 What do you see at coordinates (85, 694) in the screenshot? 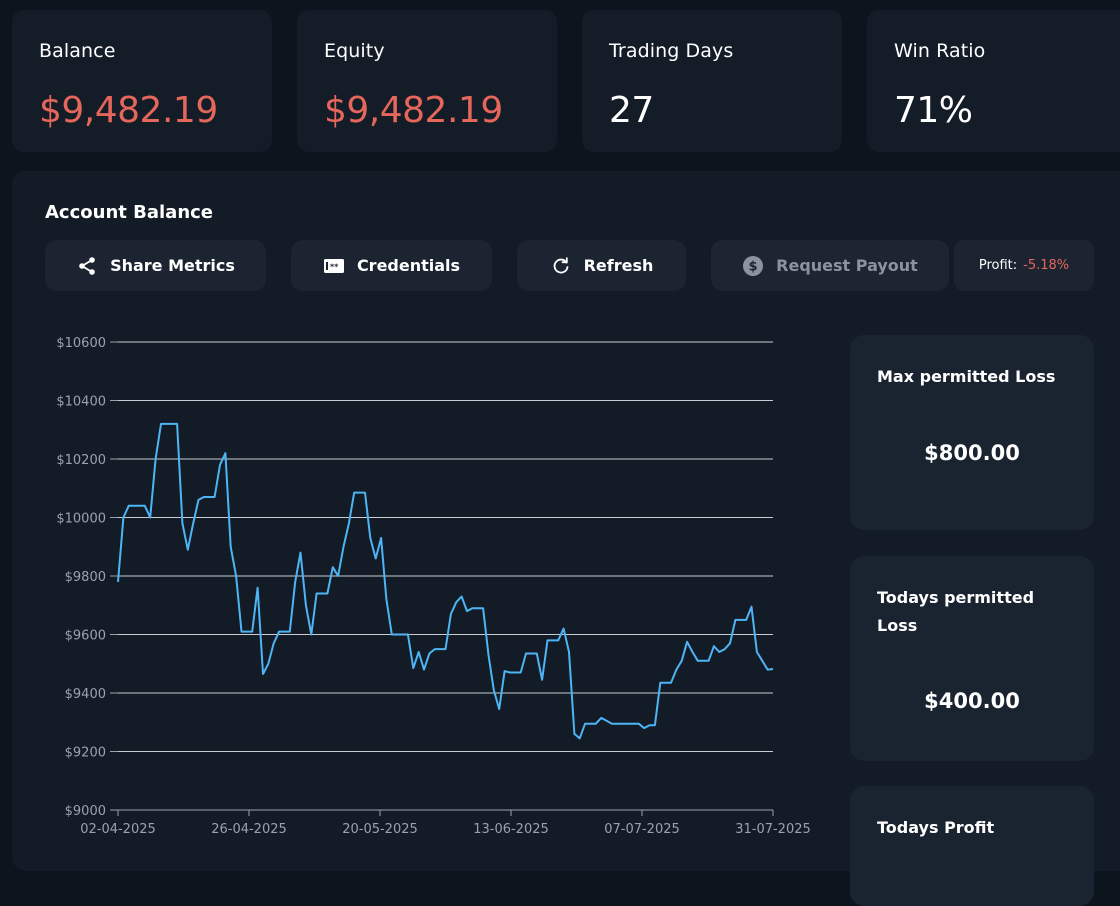
I see `y-tick-label: $9400` at bounding box center [85, 694].